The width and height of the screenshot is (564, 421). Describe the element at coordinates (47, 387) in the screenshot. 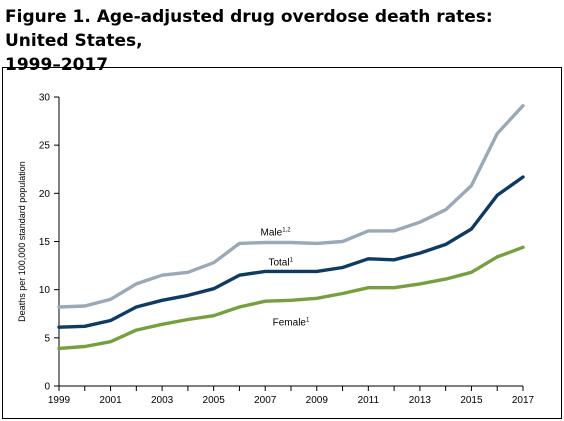

I see `y-tick-label: 0` at that location.